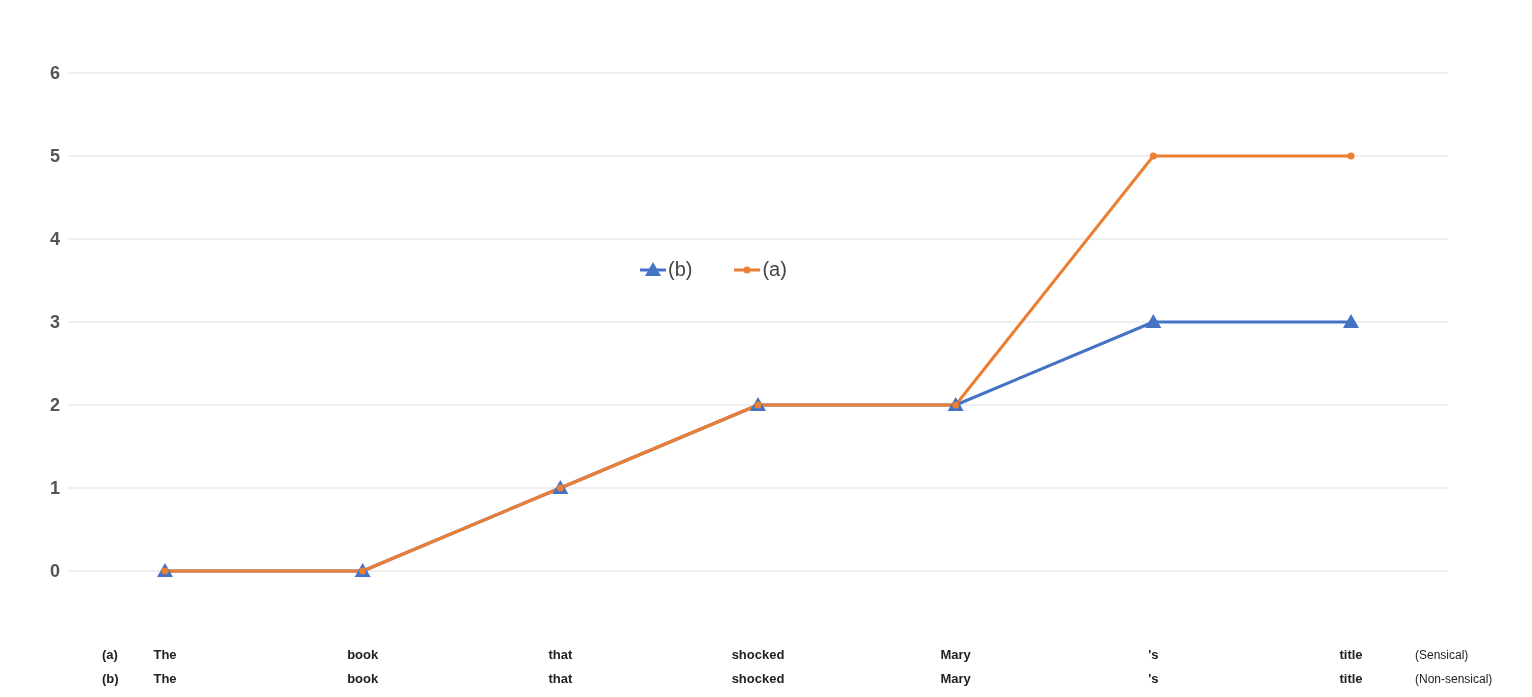 This screenshot has width=1532, height=697. I want to click on y-tick-label: 4, so click(54, 239).